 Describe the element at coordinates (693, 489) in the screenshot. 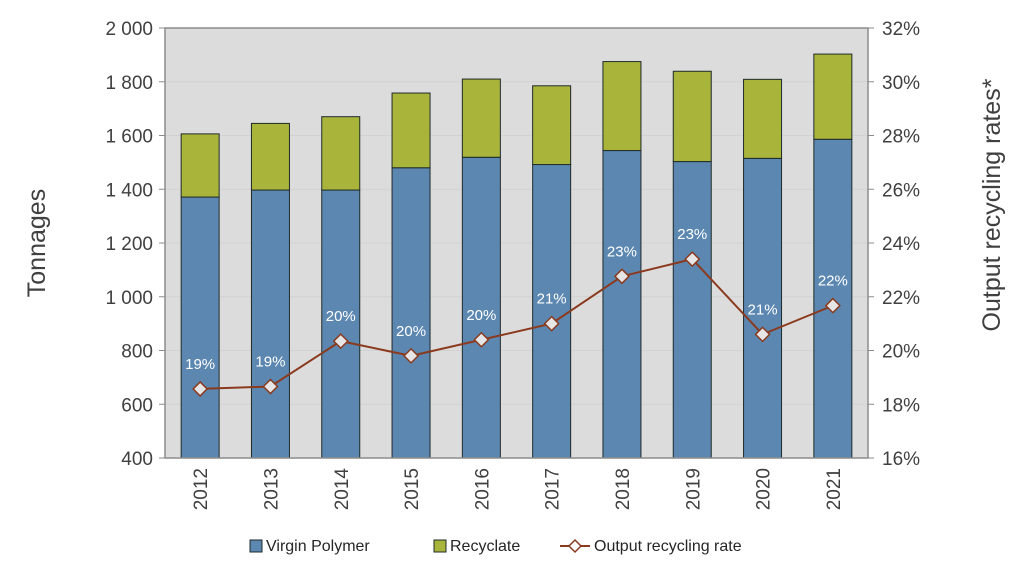

I see `x-tick-label: 2019` at that location.